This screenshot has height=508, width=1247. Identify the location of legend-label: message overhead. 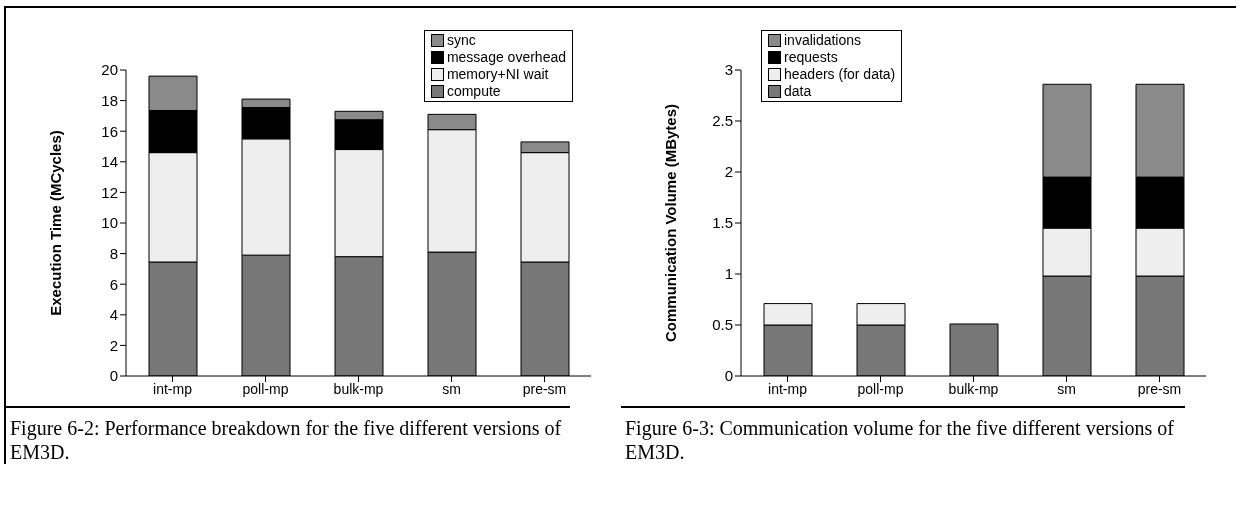
(506, 57).